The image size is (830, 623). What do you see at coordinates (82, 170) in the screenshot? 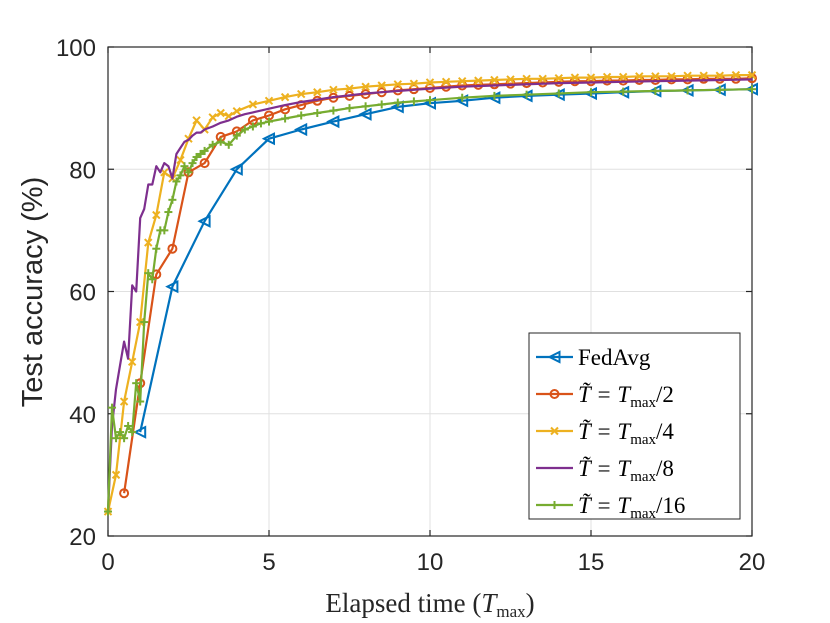
I see `y-tick-label: 80` at bounding box center [82, 170].